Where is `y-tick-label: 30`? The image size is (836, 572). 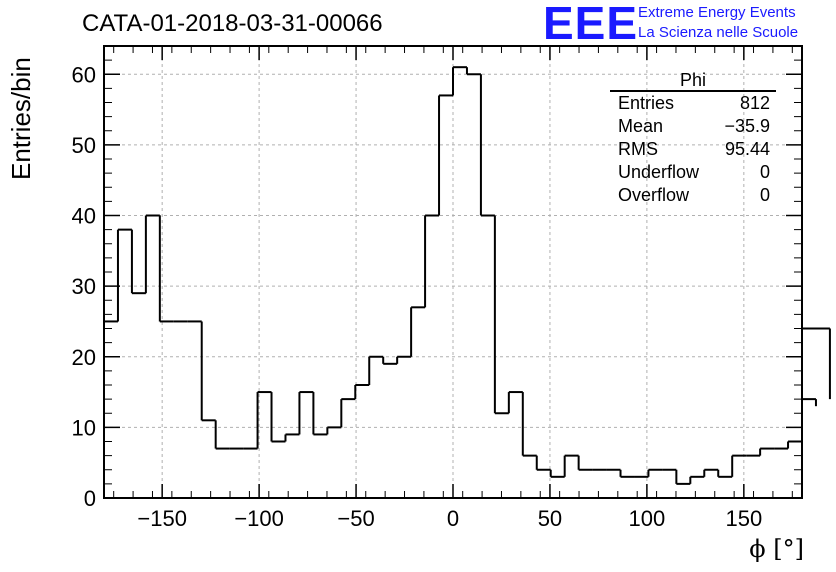
y-tick-label: 30 is located at coordinates (84, 286).